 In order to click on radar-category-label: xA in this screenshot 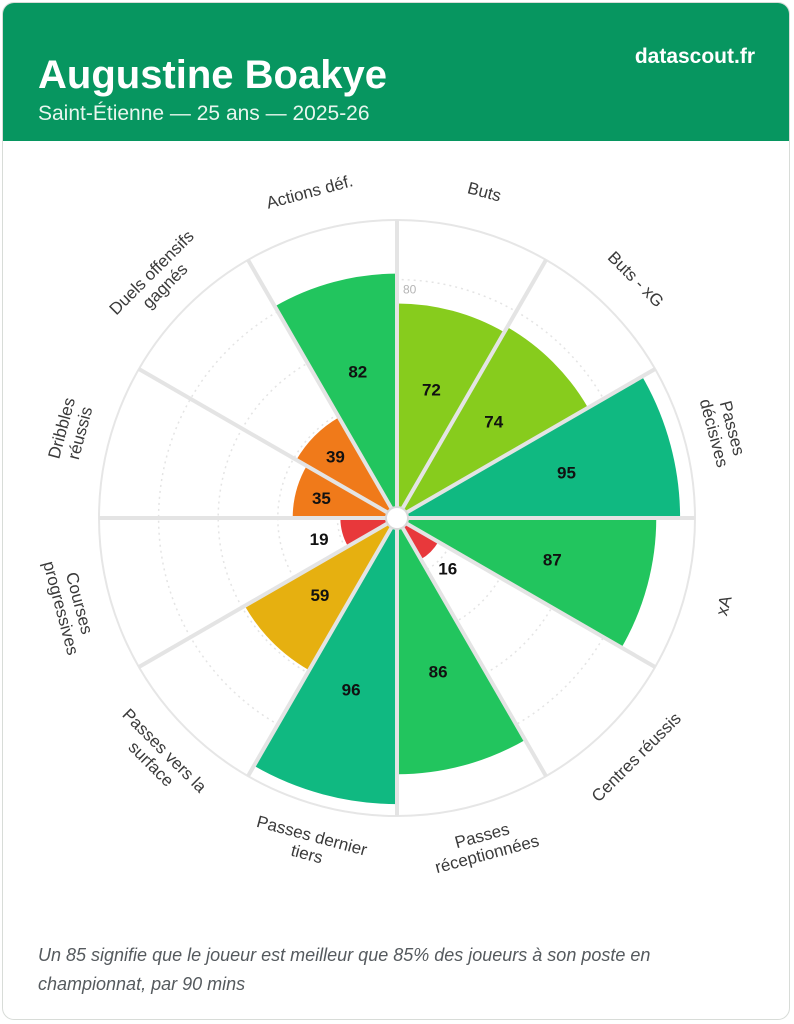, I will do `click(724, 605)`.